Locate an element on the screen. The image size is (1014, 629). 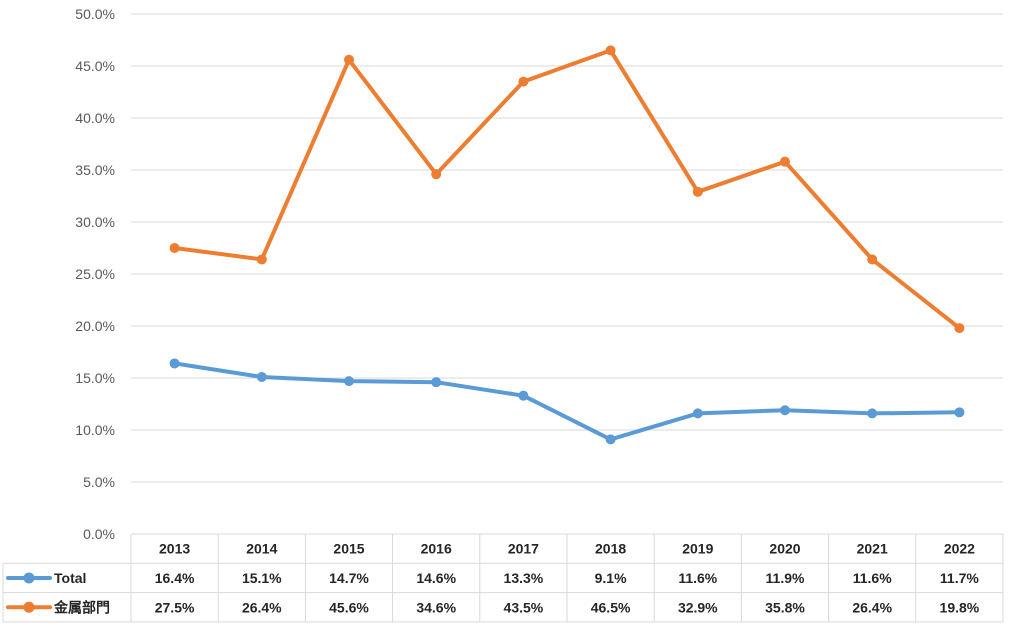
y-tick-label: 30.0% is located at coordinates (95, 222).